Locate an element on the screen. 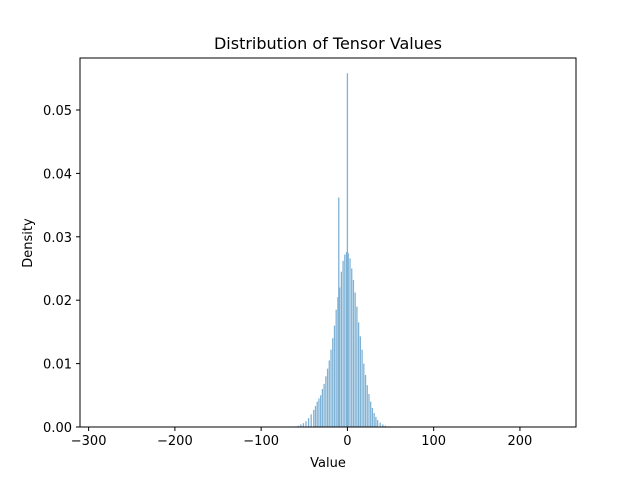 The image size is (640, 480). y-tick-label: 0.01 is located at coordinates (57, 365).